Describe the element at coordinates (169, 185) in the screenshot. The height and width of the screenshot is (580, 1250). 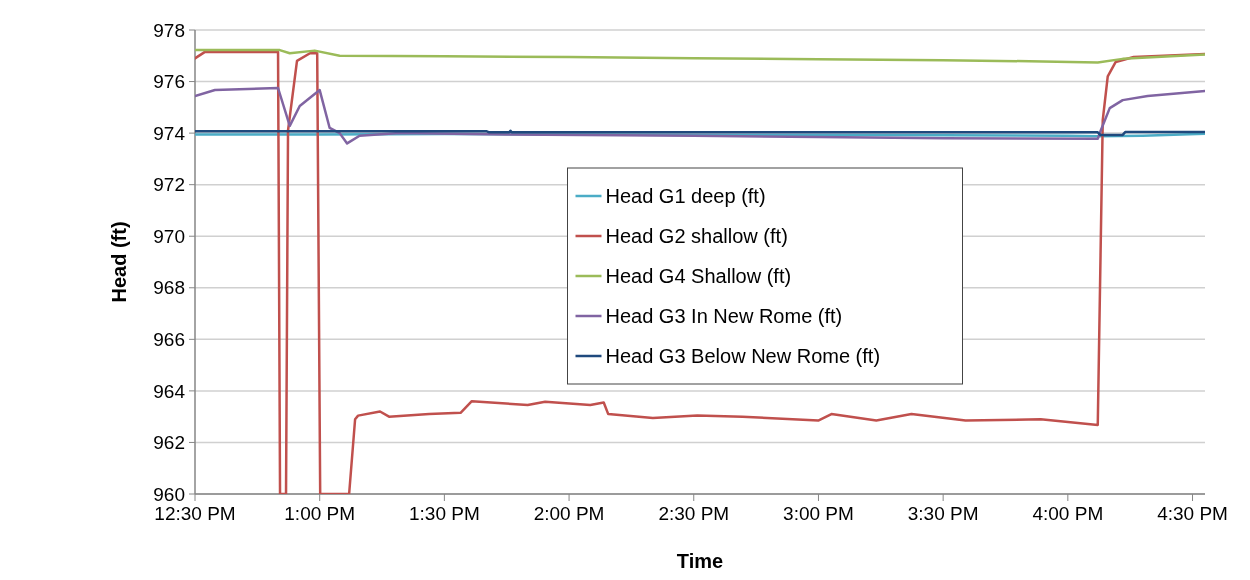
I see `y-tick-label: 972` at that location.